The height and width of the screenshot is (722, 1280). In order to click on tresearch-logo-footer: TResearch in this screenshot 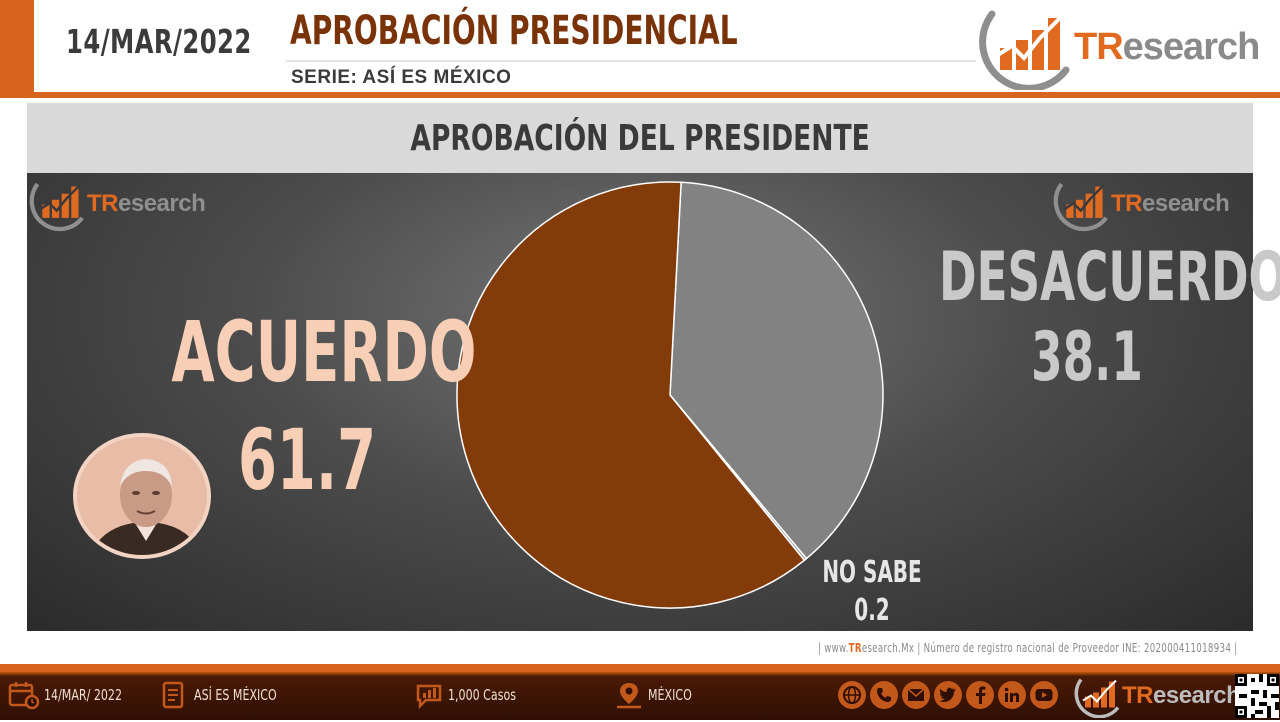, I will do `click(1157, 696)`.